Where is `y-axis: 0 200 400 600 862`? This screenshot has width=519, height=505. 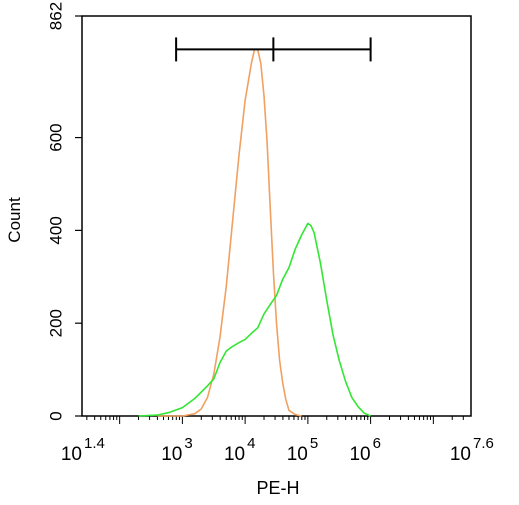 y-axis: 0 200 400 600 862 is located at coordinates (64, 211).